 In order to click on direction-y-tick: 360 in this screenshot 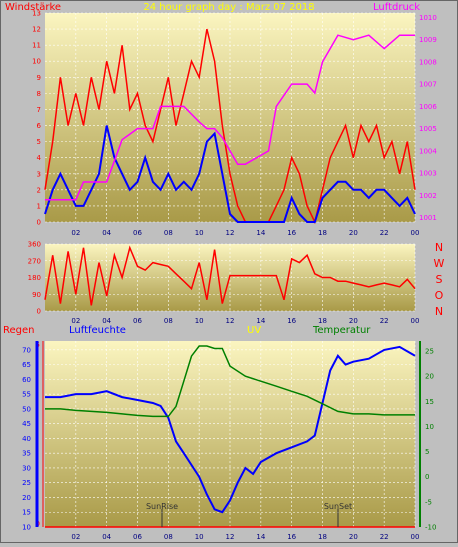, I will do `click(34, 245)`.